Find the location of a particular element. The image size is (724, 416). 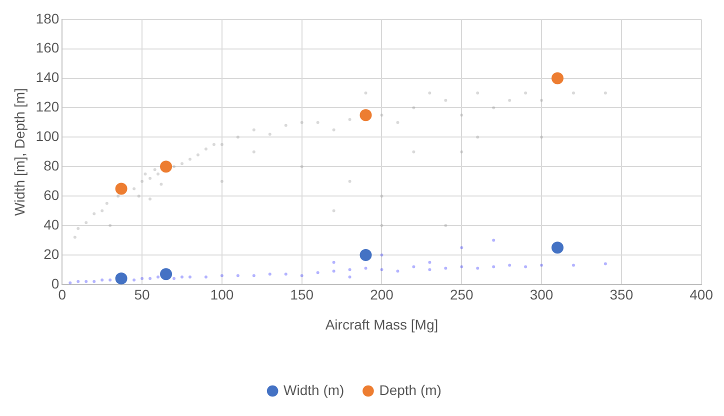

x-tick-label: 50 is located at coordinates (142, 294).